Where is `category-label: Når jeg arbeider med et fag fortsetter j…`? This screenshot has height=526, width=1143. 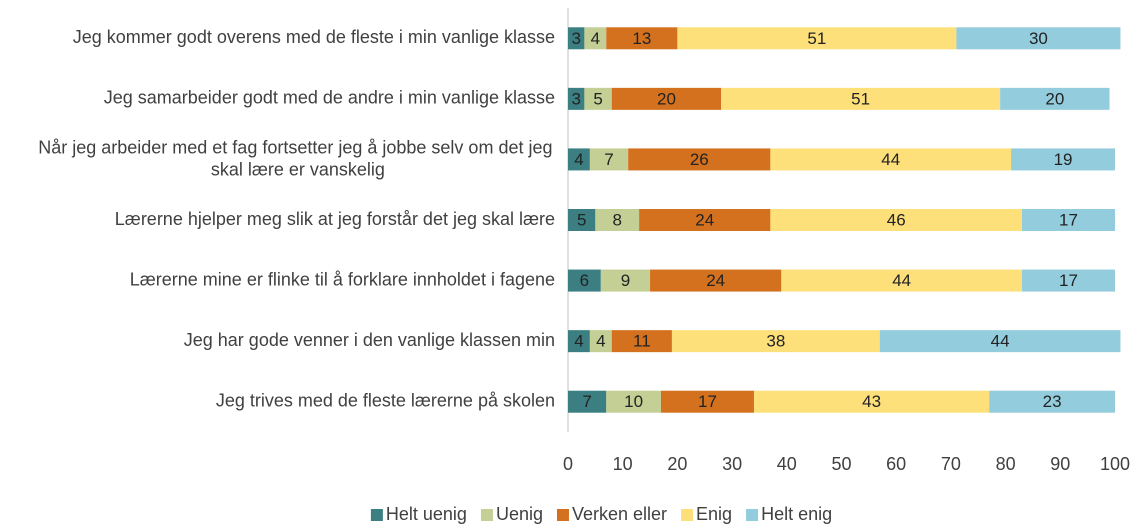
category-label: Når jeg arbeider med et fag fortsetter j… is located at coordinates (297, 158).